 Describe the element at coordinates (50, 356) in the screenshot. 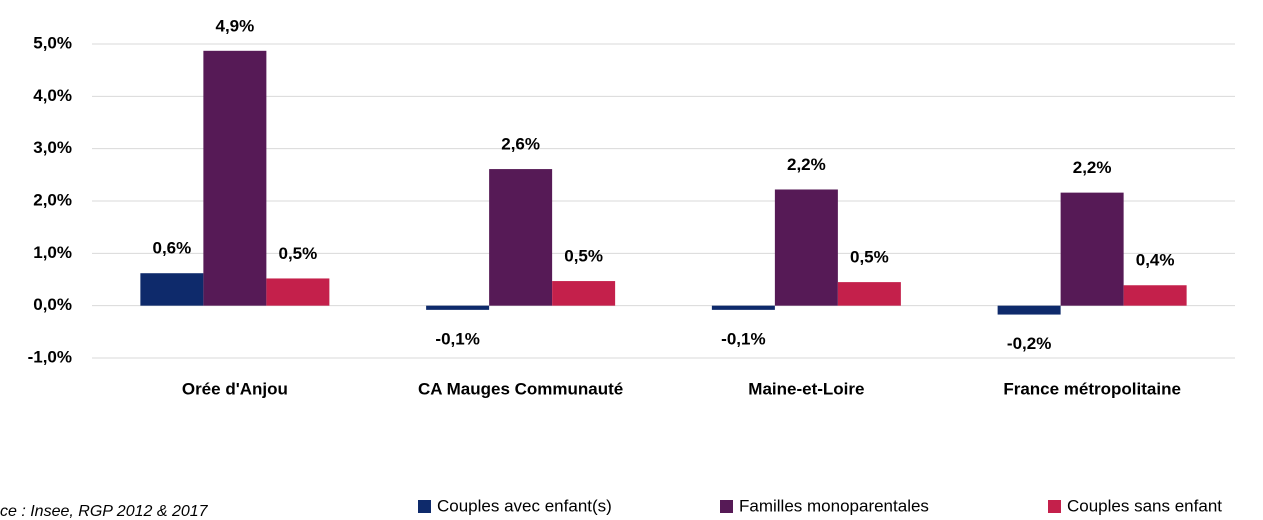

I see `y-tick-label: -1,0%` at that location.